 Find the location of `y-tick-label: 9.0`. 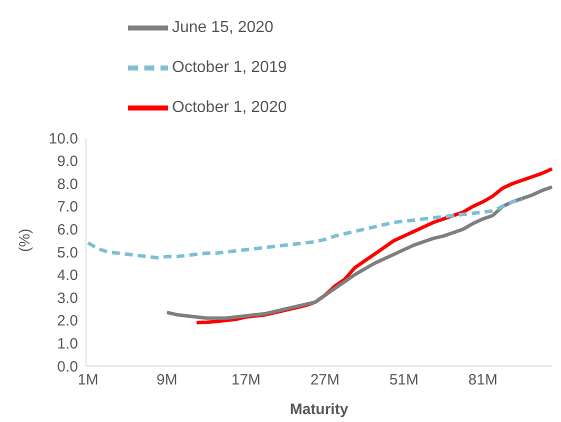

y-tick-label: 9.0 is located at coordinates (67, 161).